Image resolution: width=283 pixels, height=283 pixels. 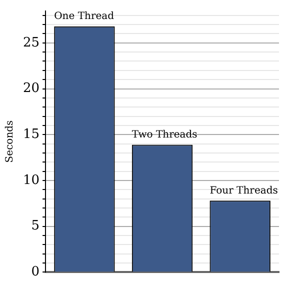 What do you see at coordinates (244, 190) in the screenshot?
I see `x-tick-label: Four Threads` at bounding box center [244, 190].